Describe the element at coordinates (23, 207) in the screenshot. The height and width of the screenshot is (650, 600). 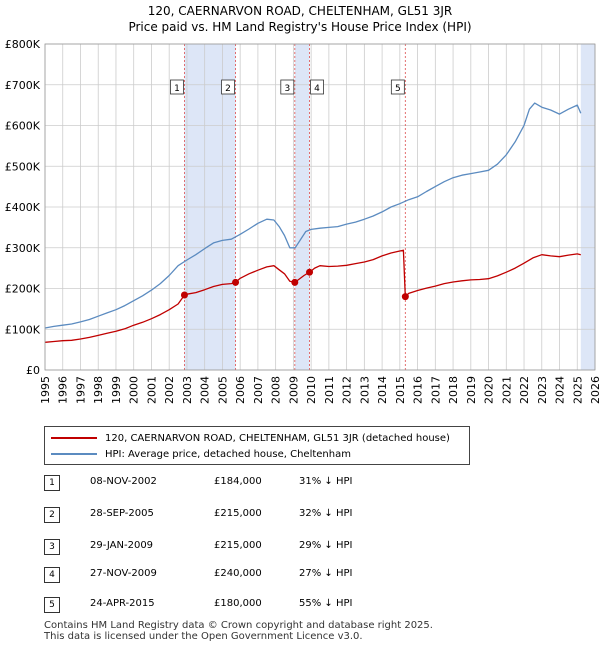
I see `y-tick-label: £400K` at that location.